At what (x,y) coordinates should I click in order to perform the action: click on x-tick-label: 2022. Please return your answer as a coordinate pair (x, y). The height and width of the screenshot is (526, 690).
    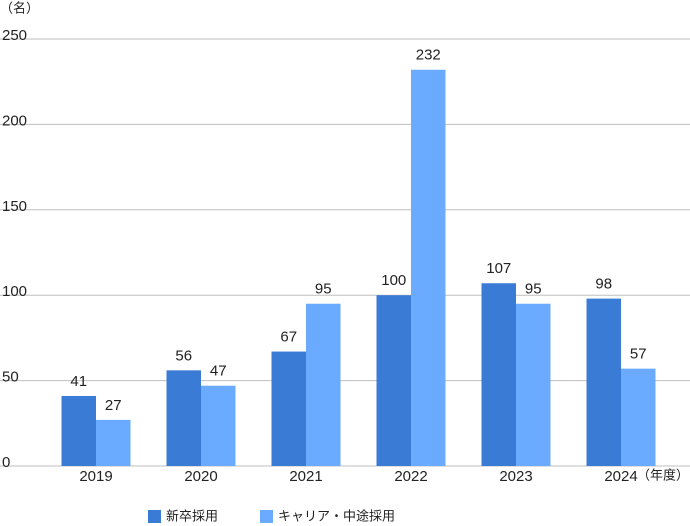
    Looking at the image, I should click on (410, 476).